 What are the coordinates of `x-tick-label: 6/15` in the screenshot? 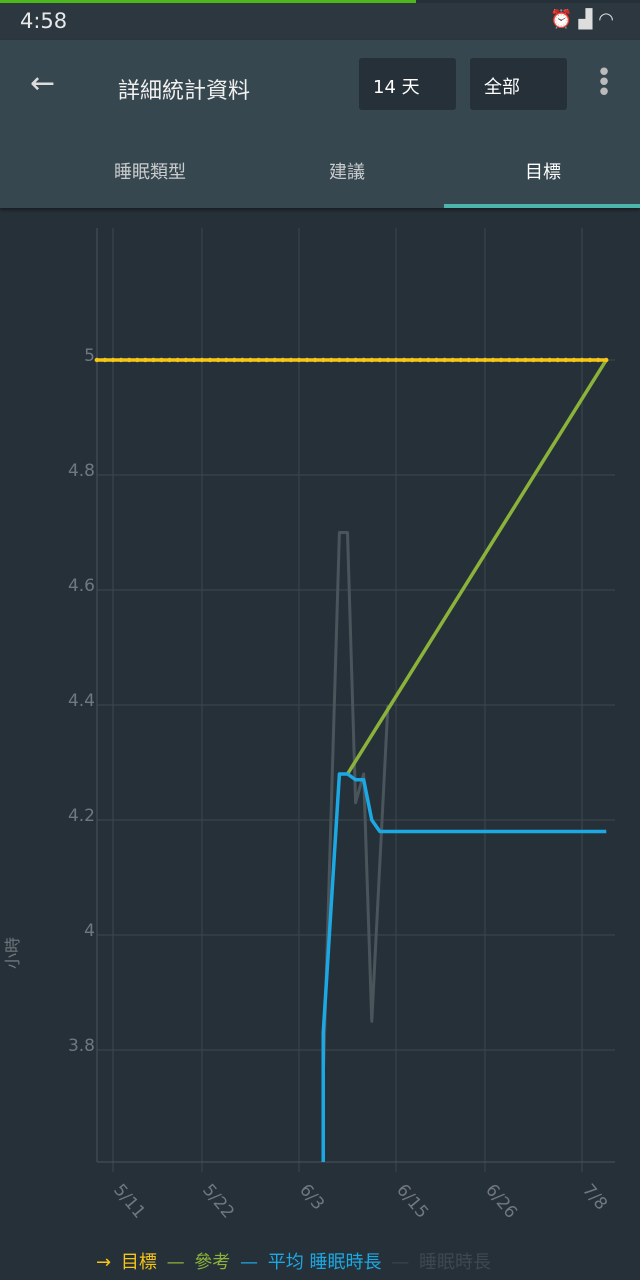 It's located at (412, 1201).